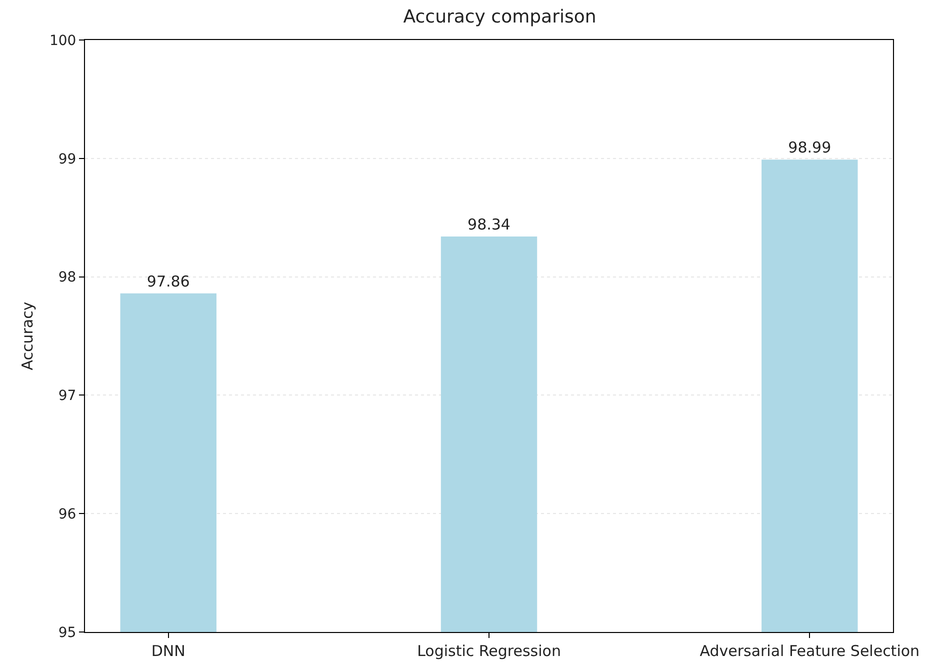 Image resolution: width=943 pixels, height=664 pixels. Describe the element at coordinates (810, 147) in the screenshot. I see `data-label: 98.99` at that location.